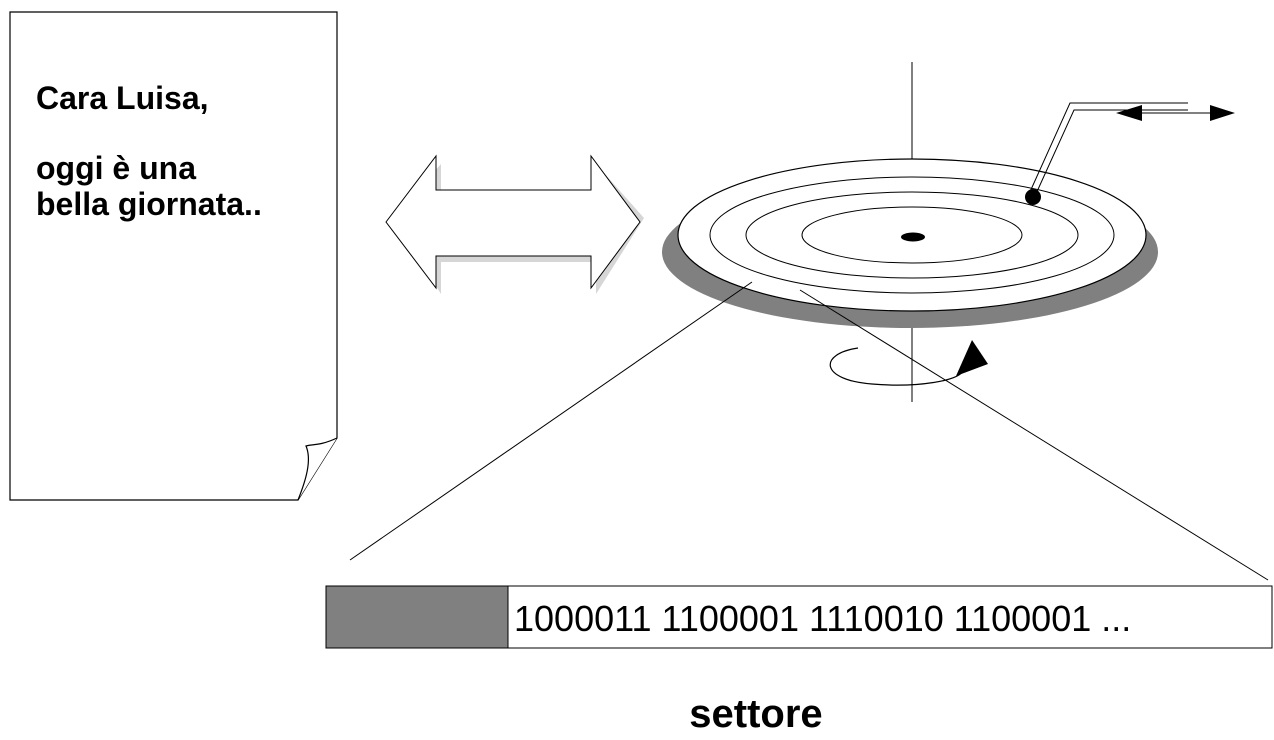  What do you see at coordinates (514, 224) in the screenshot?
I see `double-arrow-icon` at bounding box center [514, 224].